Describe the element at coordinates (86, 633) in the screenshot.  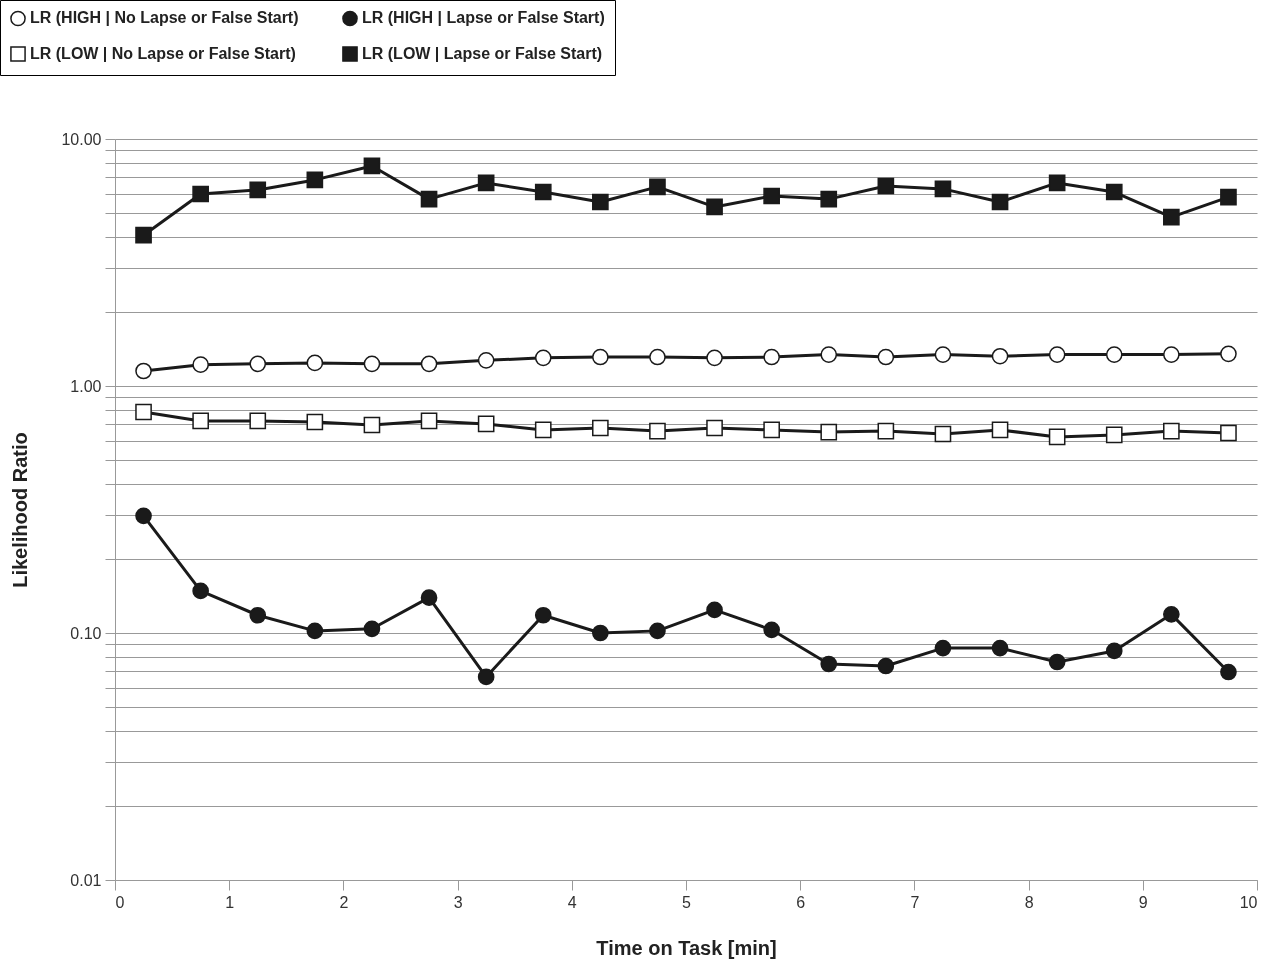
I see `y-tick-label: 0.10` at that location.